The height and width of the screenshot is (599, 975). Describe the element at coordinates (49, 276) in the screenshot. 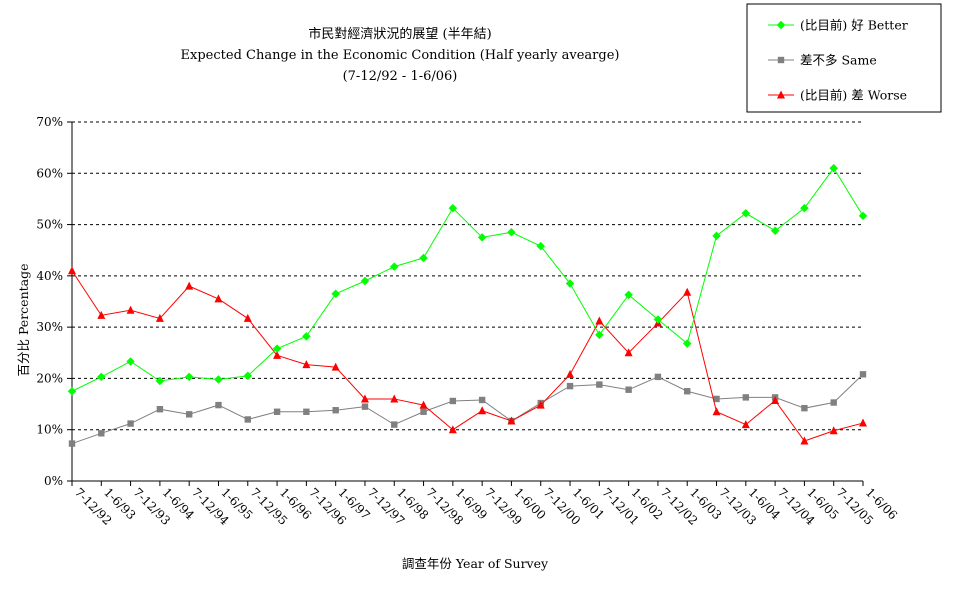

I see `y-tick-label: 40%` at that location.